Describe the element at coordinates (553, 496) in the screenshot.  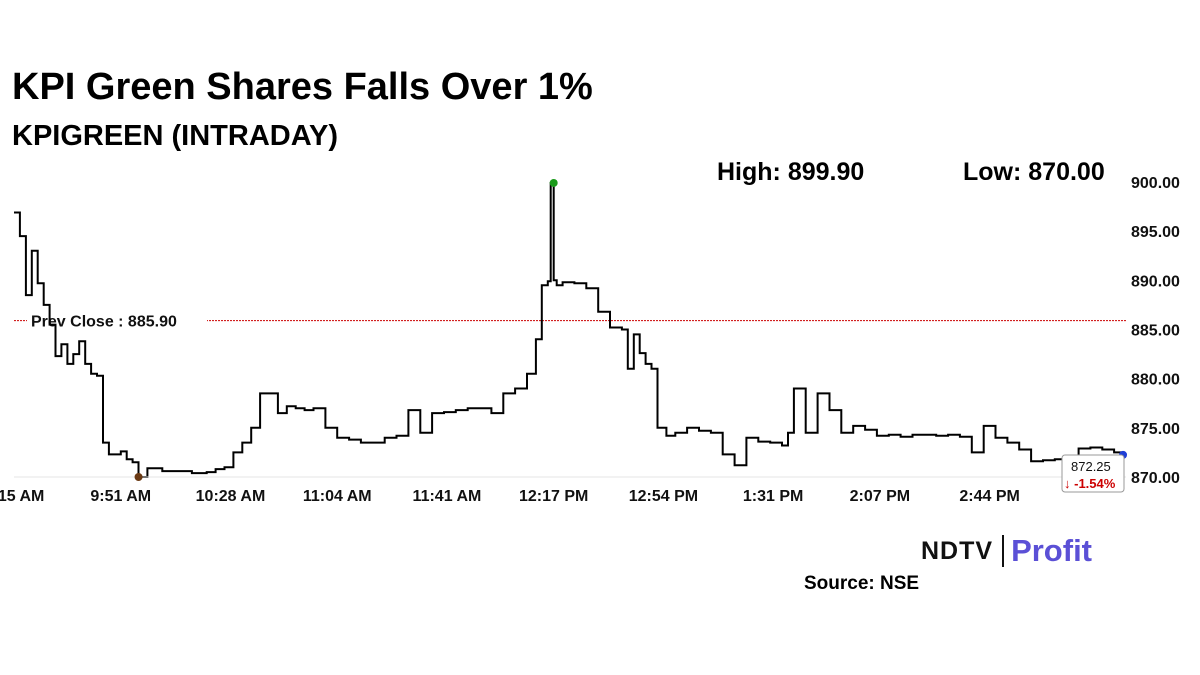
I see `x-tick-label: 12:17 PM` at that location.